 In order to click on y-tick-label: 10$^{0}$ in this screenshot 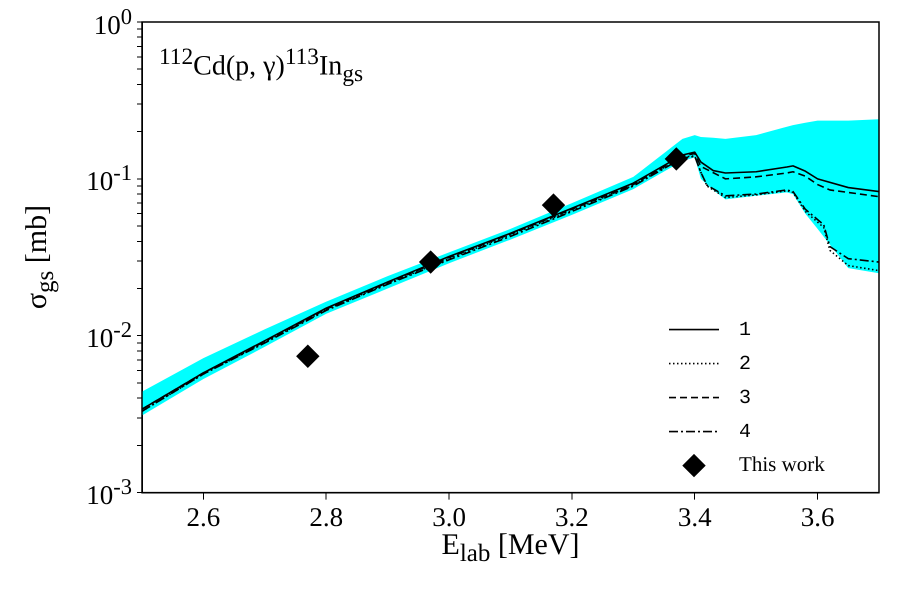, I will do `click(113, 22)`.